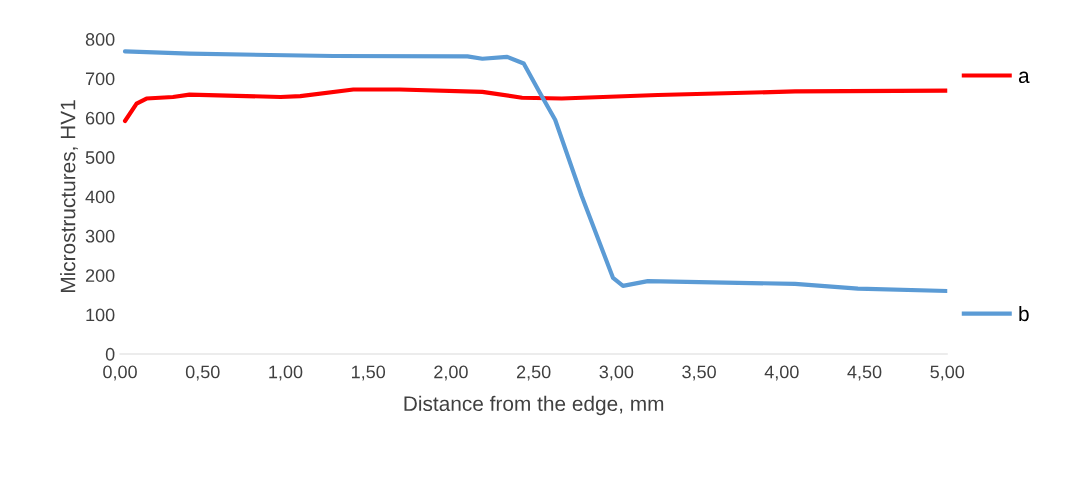 This screenshot has height=477, width=1066. Describe the element at coordinates (100, 157) in the screenshot. I see `y-tick-label: 500` at that location.